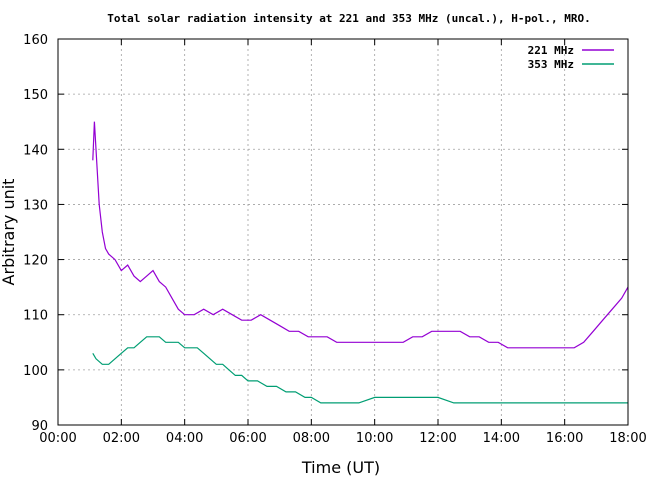 This screenshot has width=650, height=480. What do you see at coordinates (35, 40) in the screenshot?
I see `y-tick-label: 160` at bounding box center [35, 40].